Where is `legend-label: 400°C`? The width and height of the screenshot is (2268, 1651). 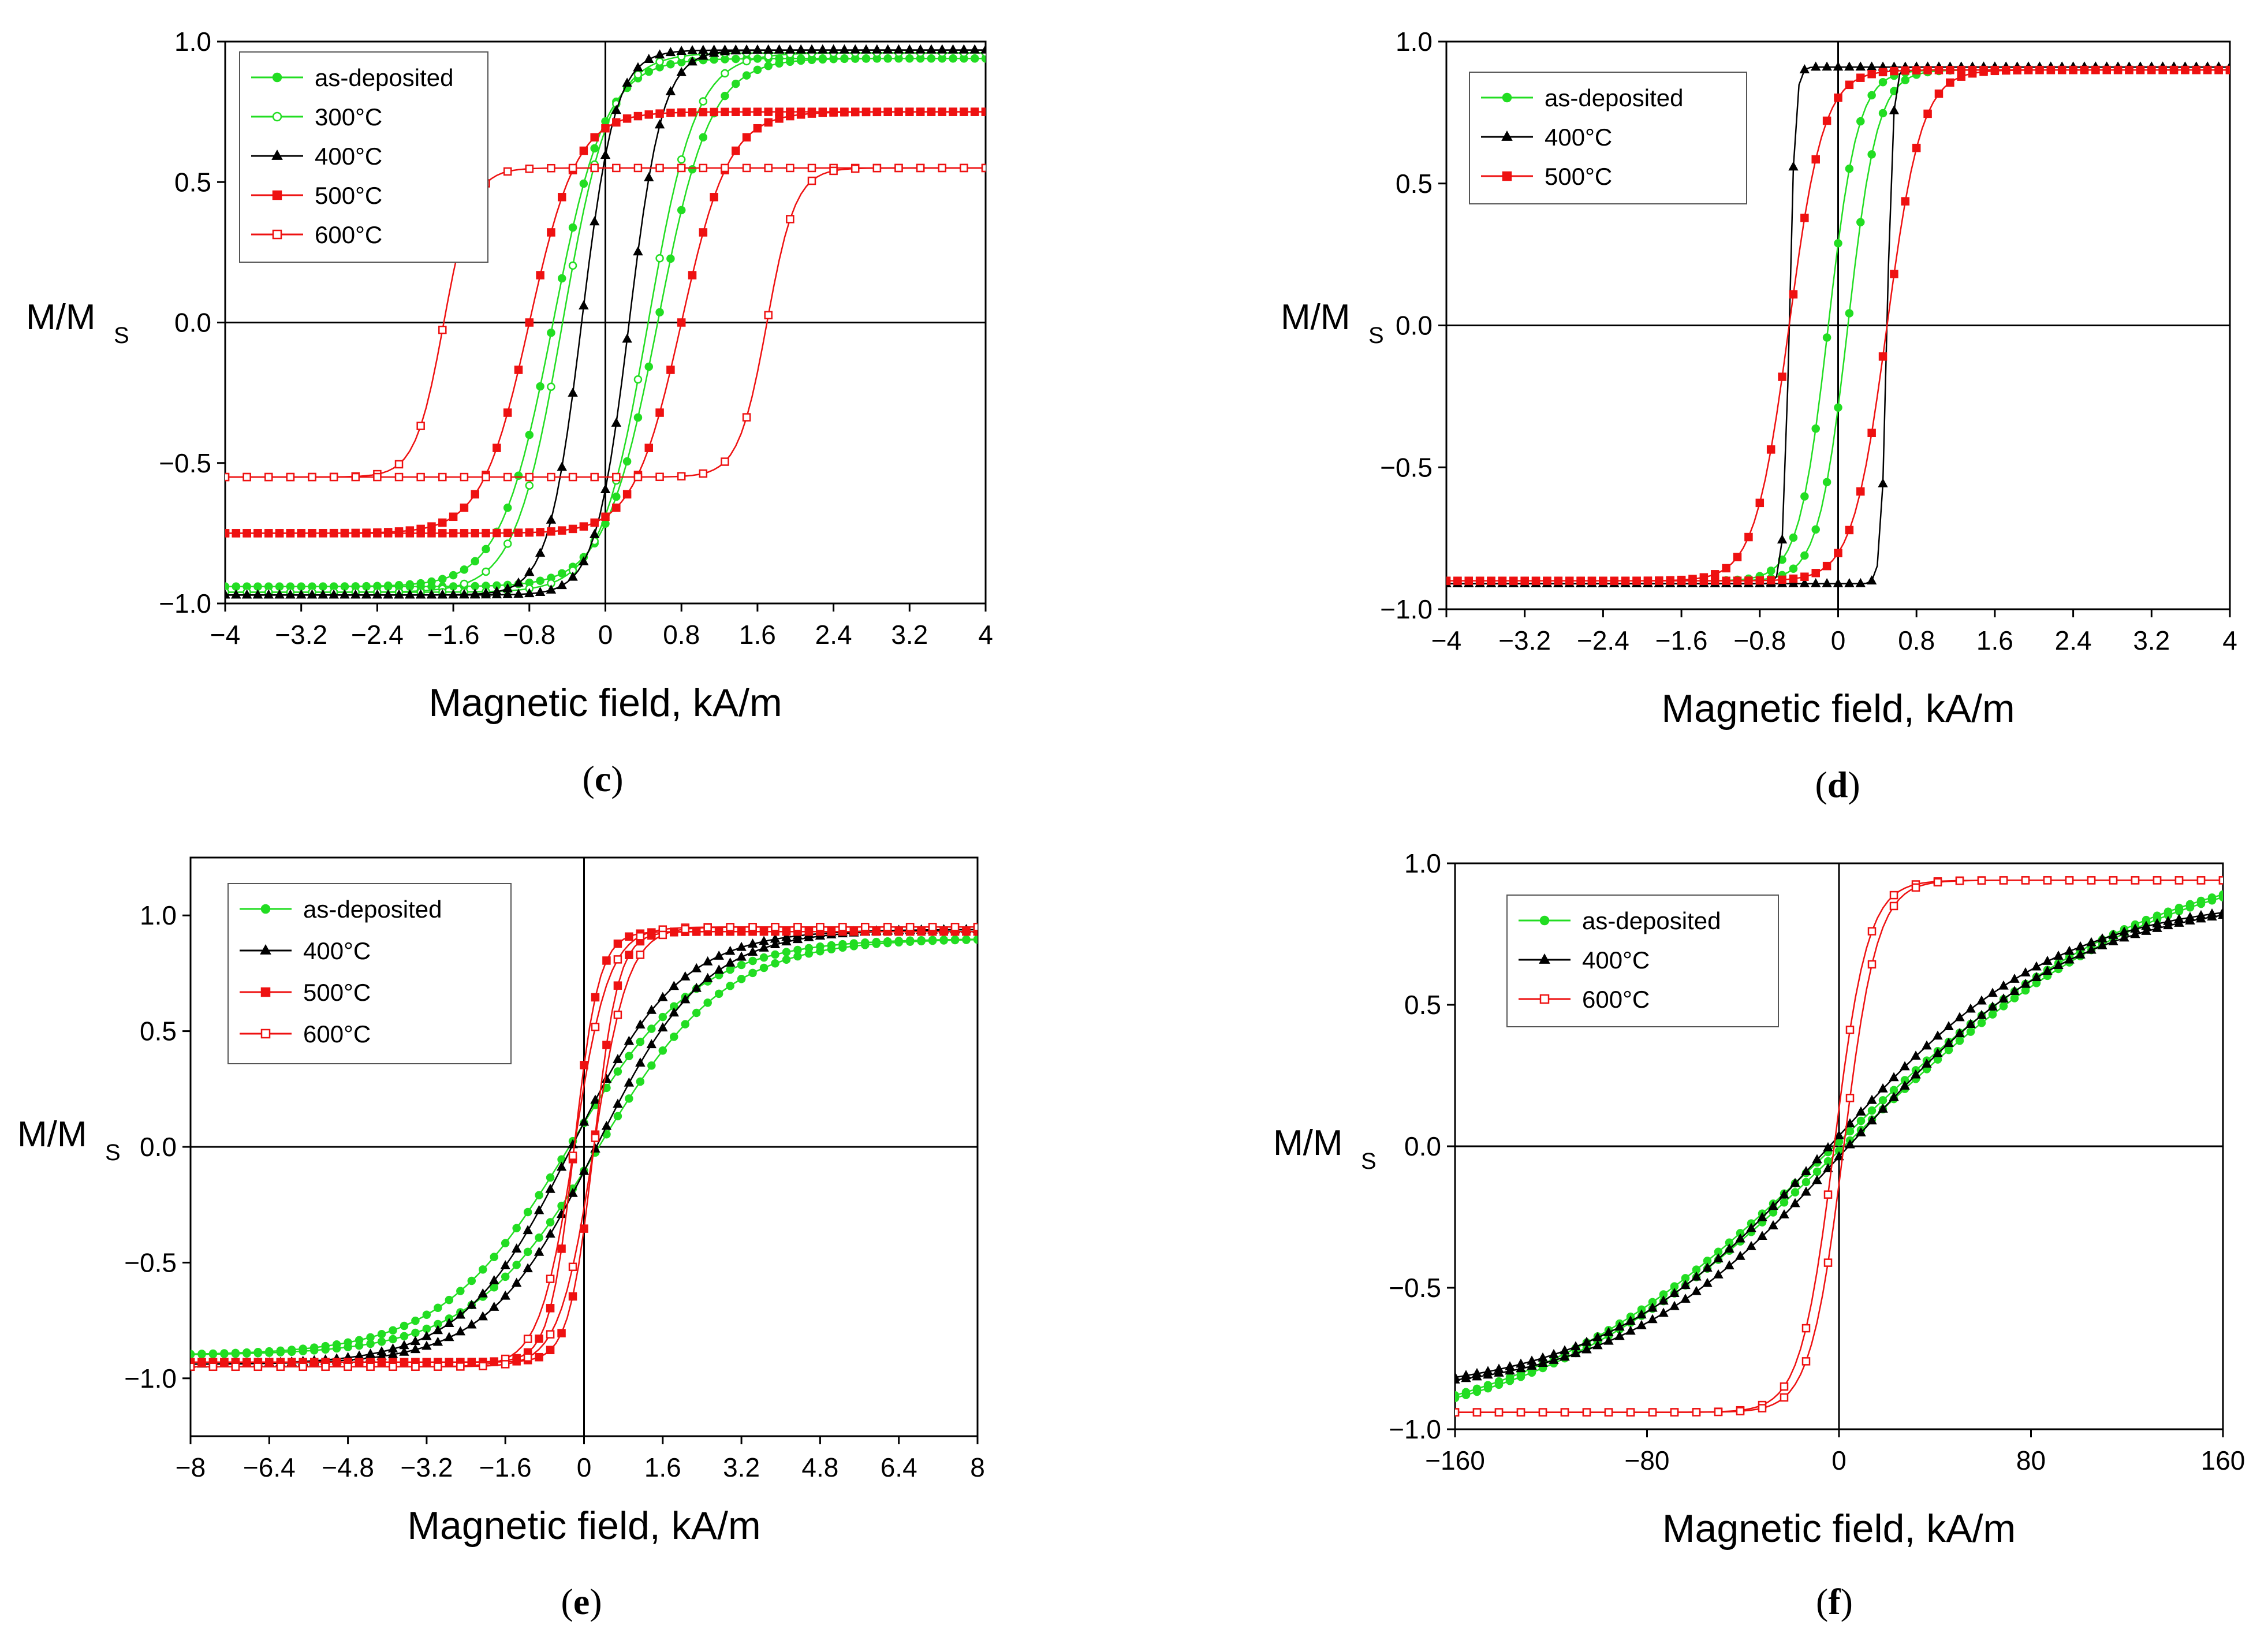 legend-label: 400°C is located at coordinates (1616, 960).